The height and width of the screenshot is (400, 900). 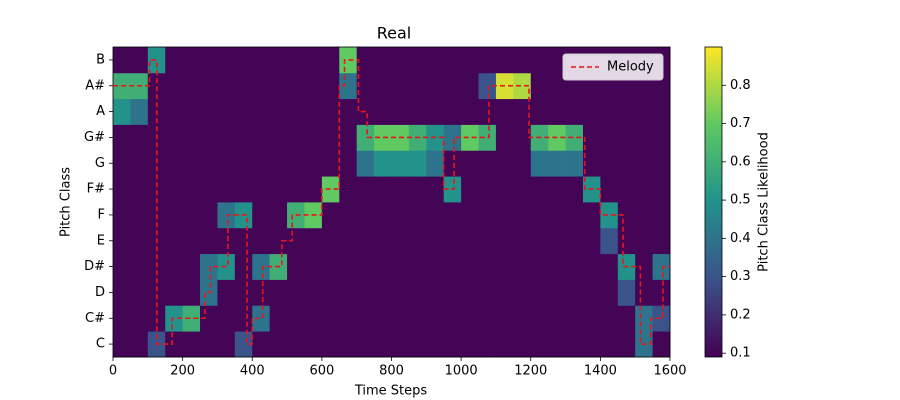 What do you see at coordinates (630, 67) in the screenshot?
I see `legend-label: Melody` at bounding box center [630, 67].